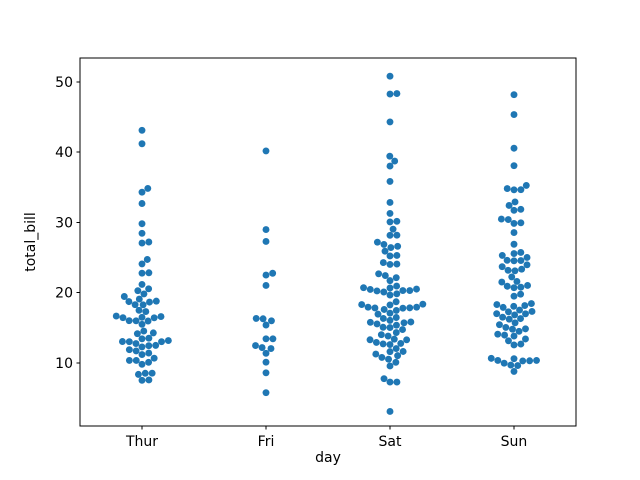  I want to click on x-tick-label-sat: Sat, so click(390, 442).